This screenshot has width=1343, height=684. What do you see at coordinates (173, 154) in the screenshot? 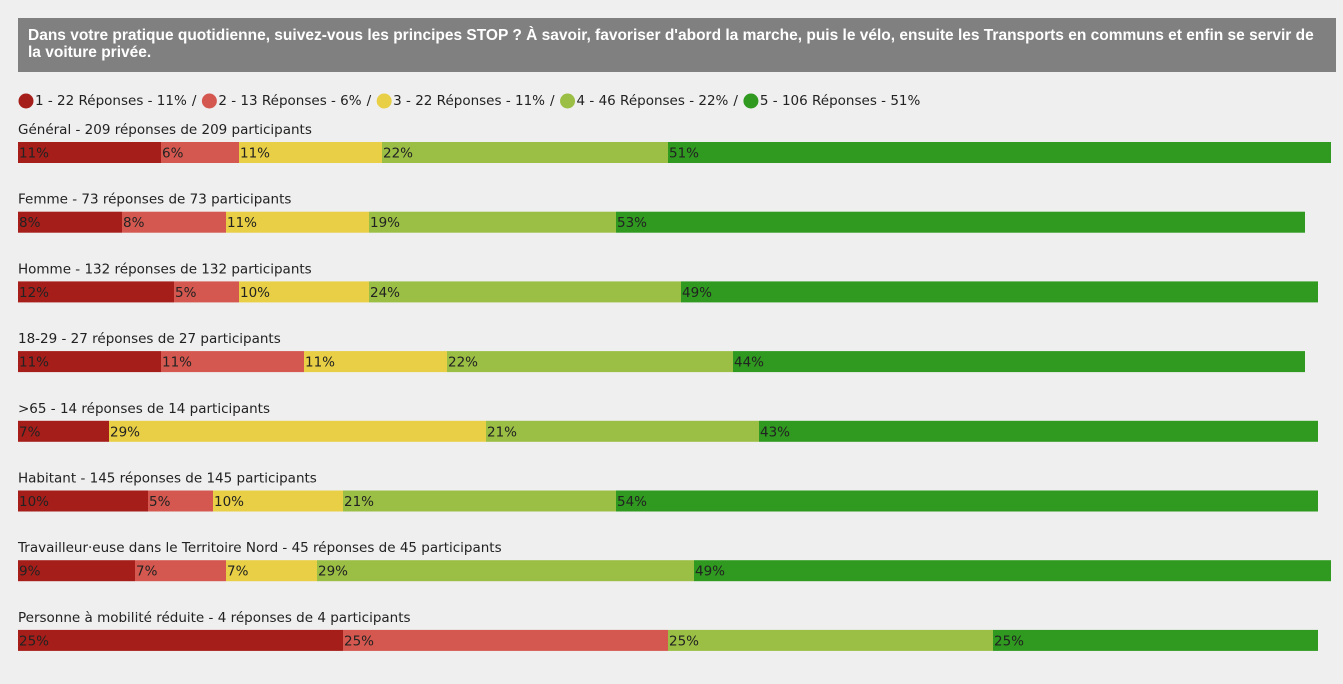
I see `data-label: 6%` at bounding box center [173, 154].